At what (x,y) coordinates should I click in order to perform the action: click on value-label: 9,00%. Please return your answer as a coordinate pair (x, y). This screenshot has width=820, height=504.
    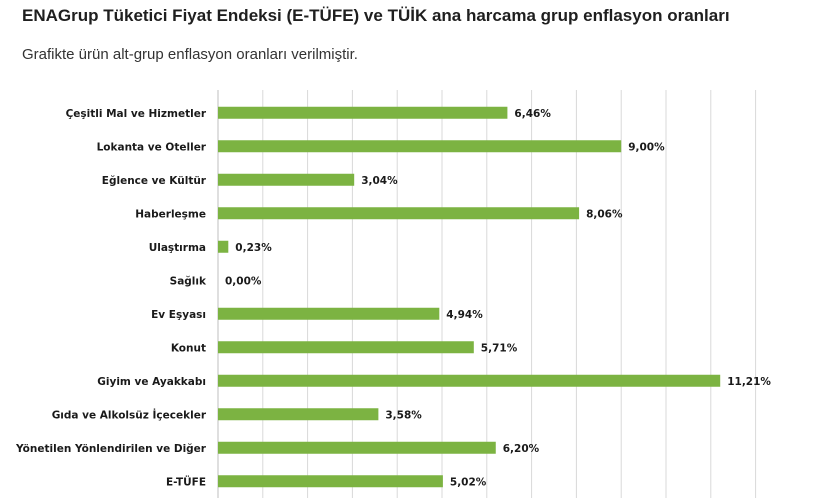
    Looking at the image, I should click on (646, 147).